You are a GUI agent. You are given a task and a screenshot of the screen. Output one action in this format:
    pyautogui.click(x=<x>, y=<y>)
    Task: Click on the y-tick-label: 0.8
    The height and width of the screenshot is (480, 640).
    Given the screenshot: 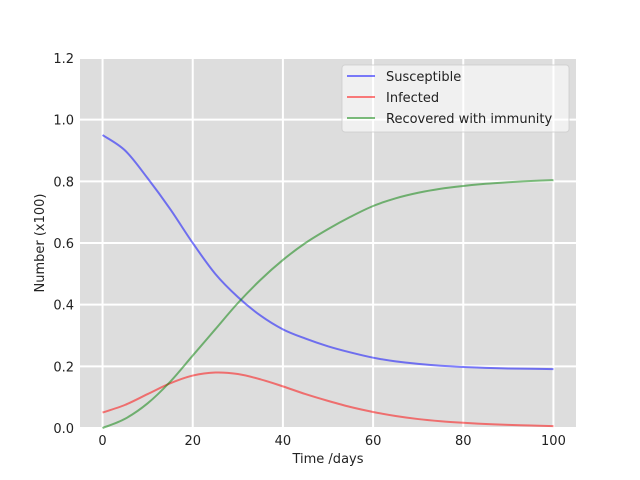 What is the action you would take?
    pyautogui.click(x=63, y=182)
    